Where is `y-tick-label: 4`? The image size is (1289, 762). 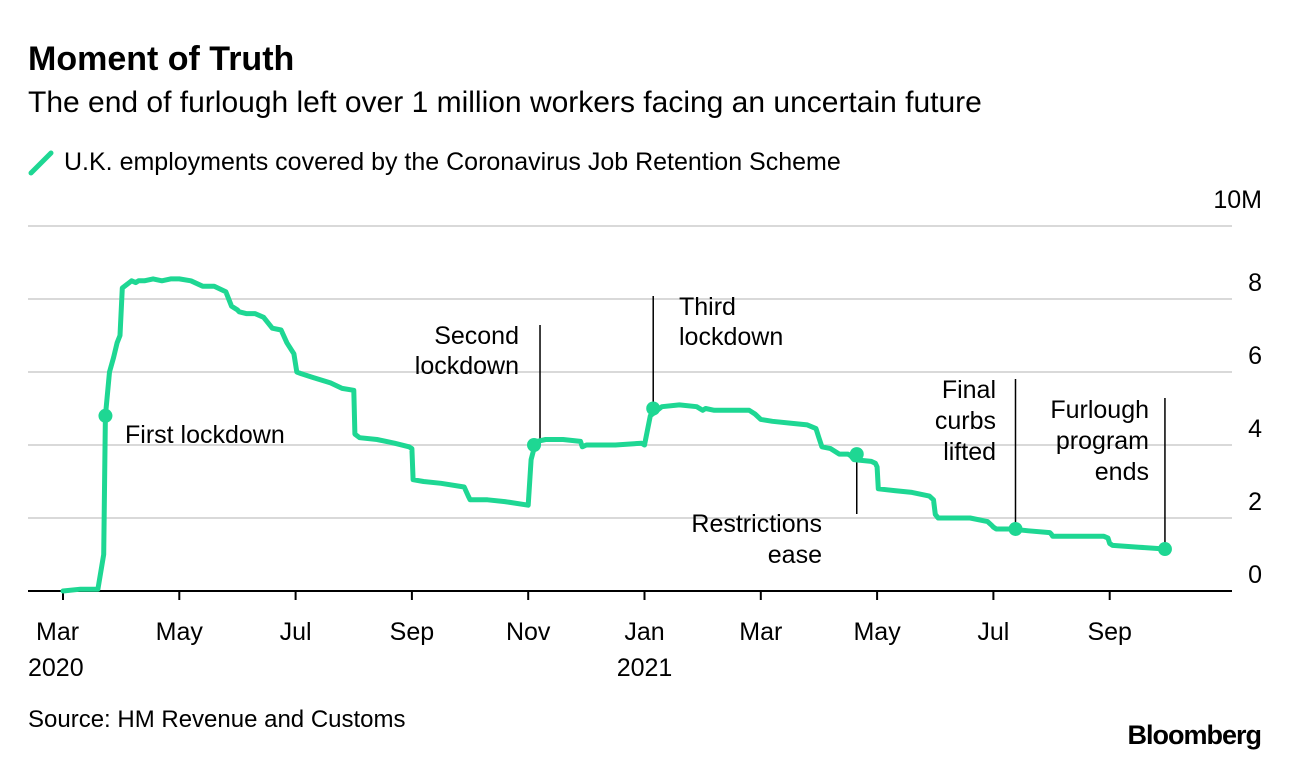
y-tick-label: 4 is located at coordinates (1255, 429).